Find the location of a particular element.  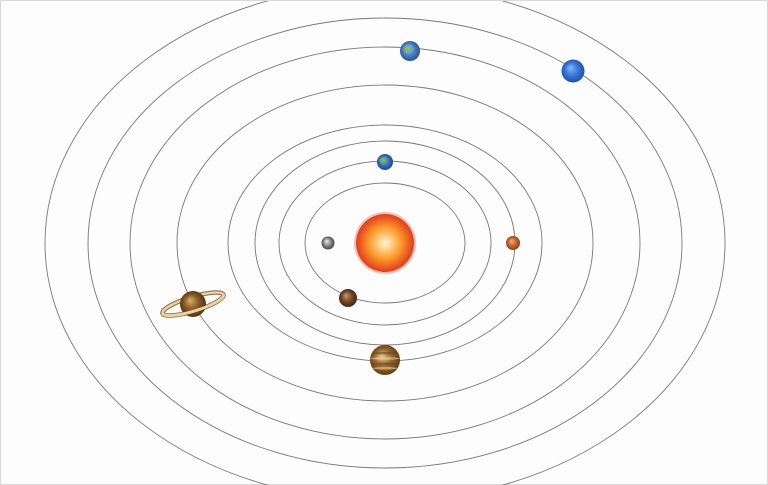

uranus-land is located at coordinates (407, 49).